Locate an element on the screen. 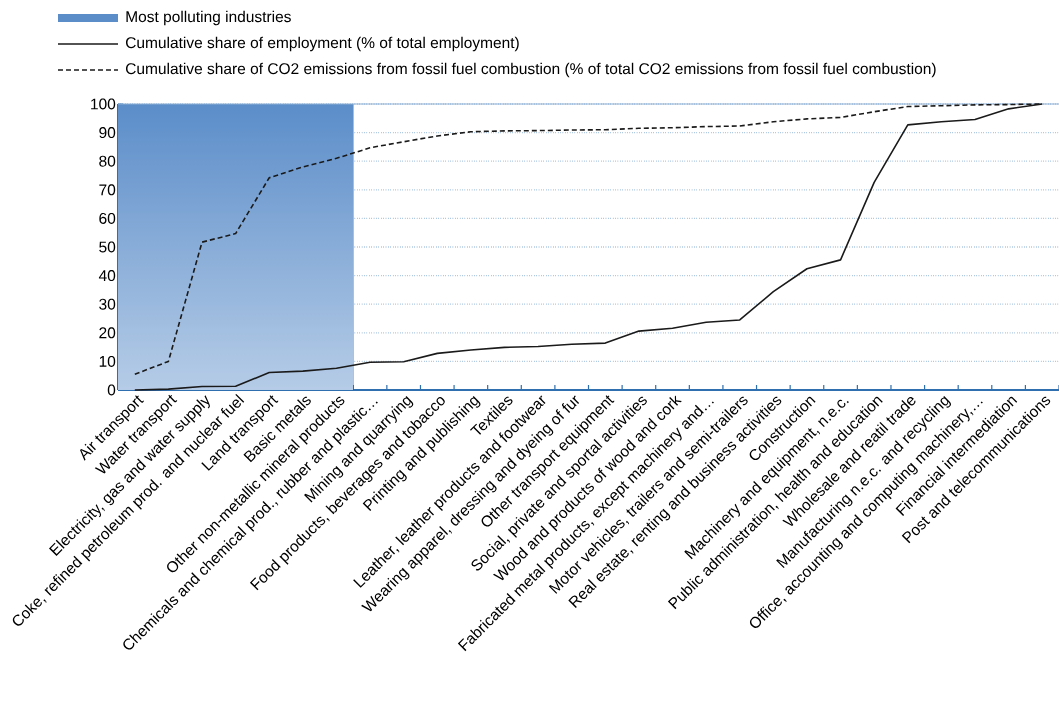 This screenshot has height=706, width=1059. y-tick-label: 70 is located at coordinates (107, 190).